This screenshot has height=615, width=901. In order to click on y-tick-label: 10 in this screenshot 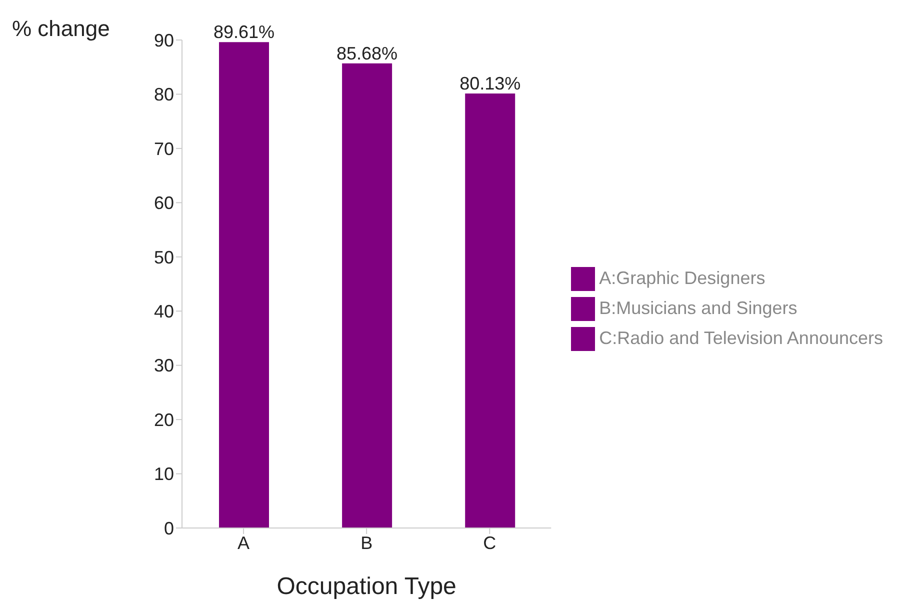, I will do `click(164, 474)`.